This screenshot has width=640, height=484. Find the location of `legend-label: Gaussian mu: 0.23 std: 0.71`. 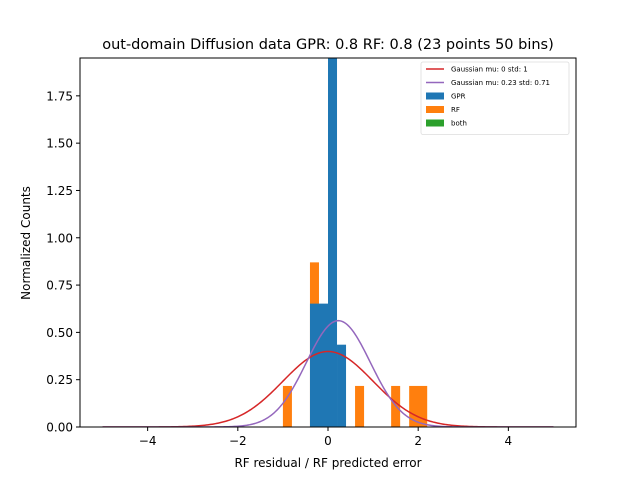

legend-label: Gaussian mu: 0.23 std: 0.71 is located at coordinates (500, 83).